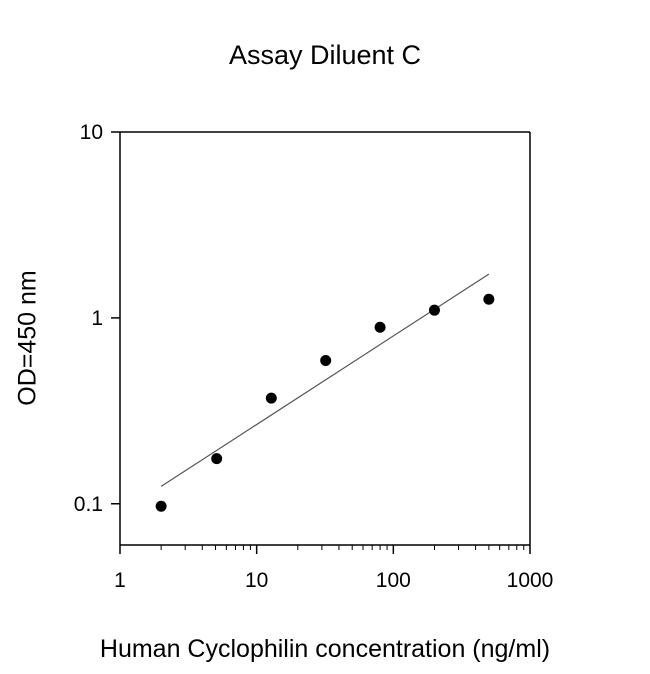 The height and width of the screenshot is (674, 650). What do you see at coordinates (97, 318) in the screenshot?
I see `y-tick-label: 1` at bounding box center [97, 318].